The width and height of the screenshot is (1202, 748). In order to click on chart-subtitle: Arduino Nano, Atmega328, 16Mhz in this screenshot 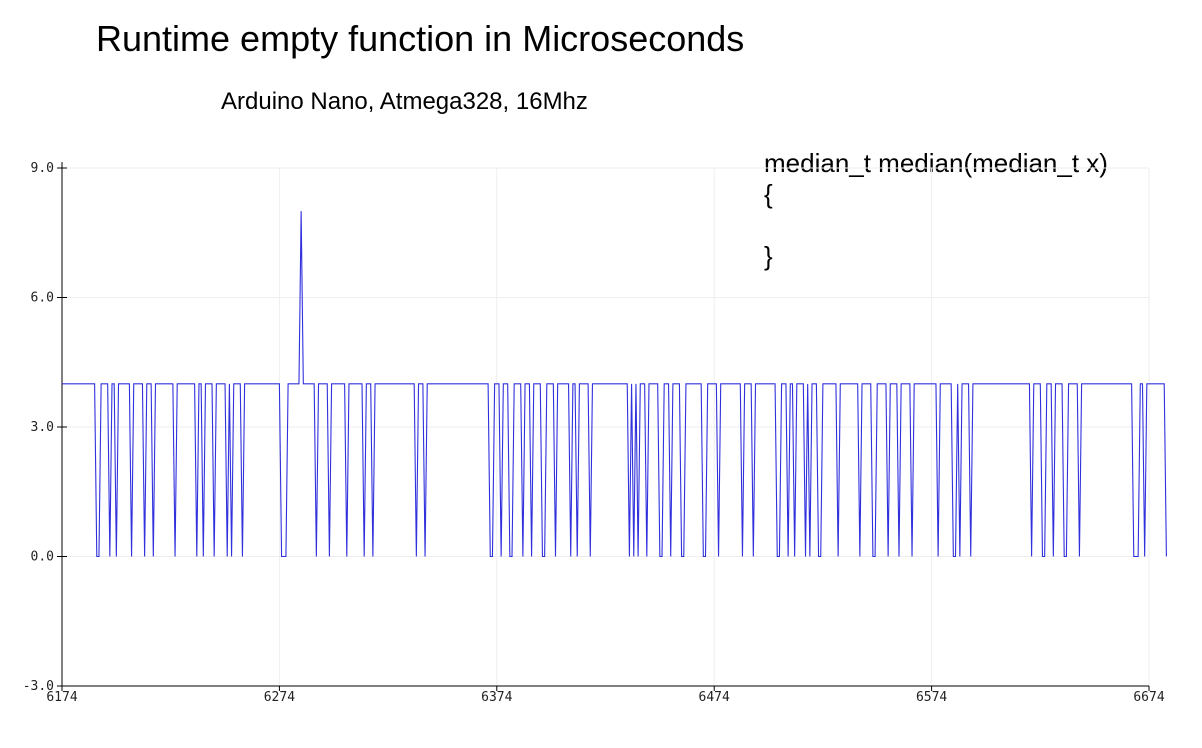, I will do `click(404, 101)`.